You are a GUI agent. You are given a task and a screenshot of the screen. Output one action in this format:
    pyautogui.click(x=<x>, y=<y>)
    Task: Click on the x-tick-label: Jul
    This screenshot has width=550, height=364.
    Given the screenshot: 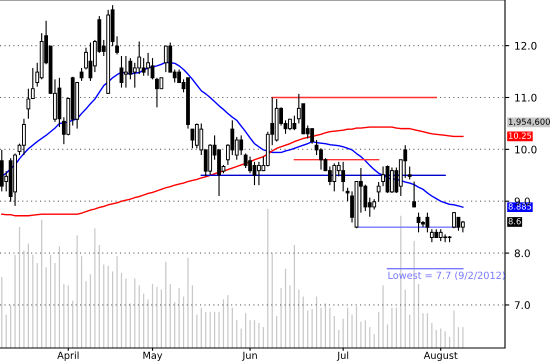 What is the action you would take?
    pyautogui.click(x=342, y=356)
    